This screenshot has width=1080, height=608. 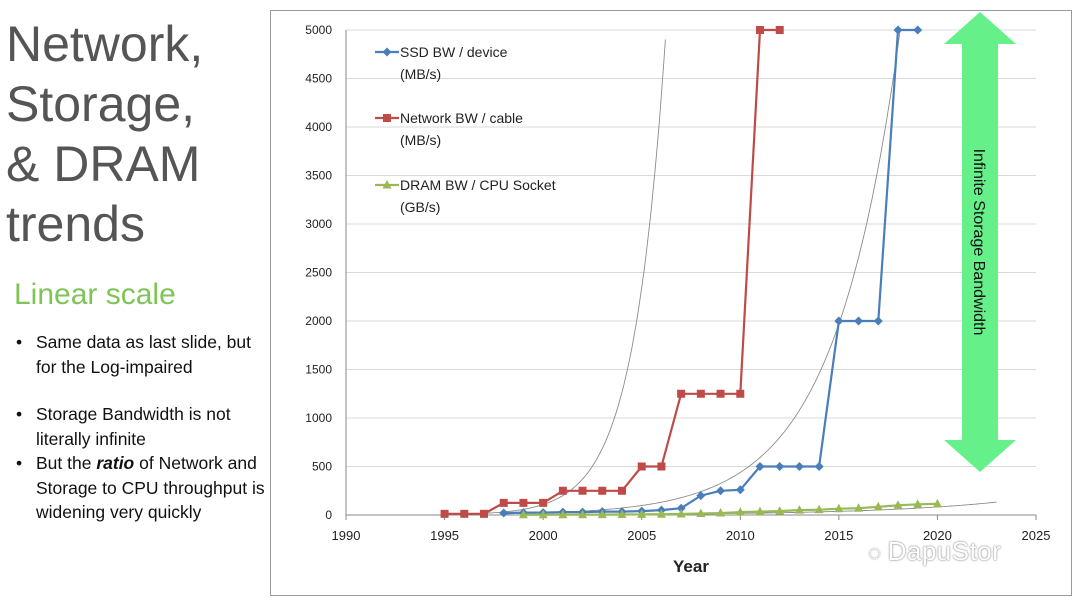 I want to click on legend-marker-network, so click(x=387, y=118).